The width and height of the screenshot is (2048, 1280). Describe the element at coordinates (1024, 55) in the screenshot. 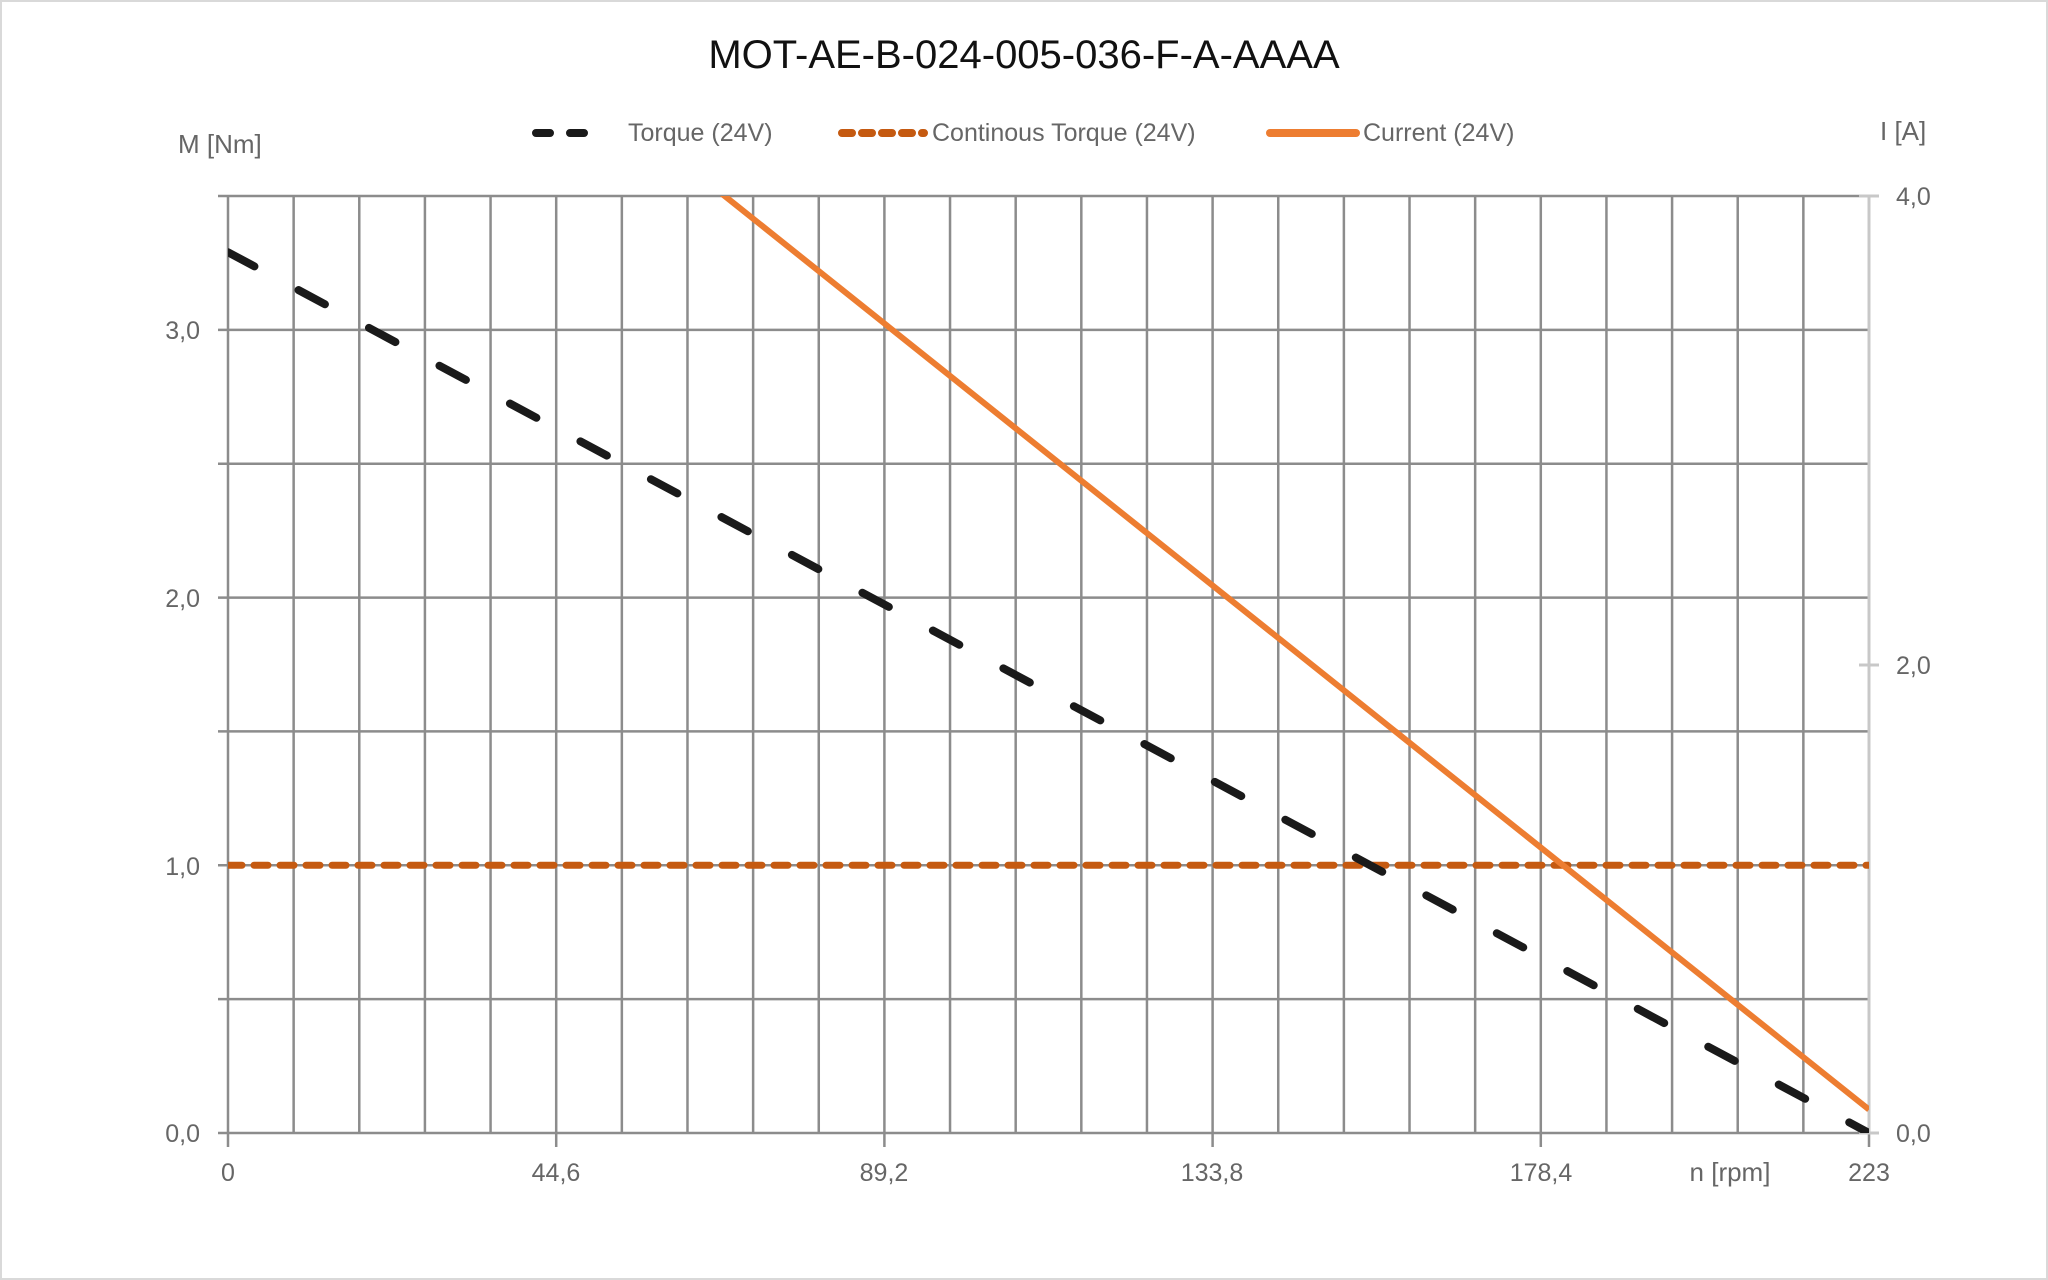

I see `chart-title: MOT-AE-B-024-005-036-F-A-AAAA` at that location.